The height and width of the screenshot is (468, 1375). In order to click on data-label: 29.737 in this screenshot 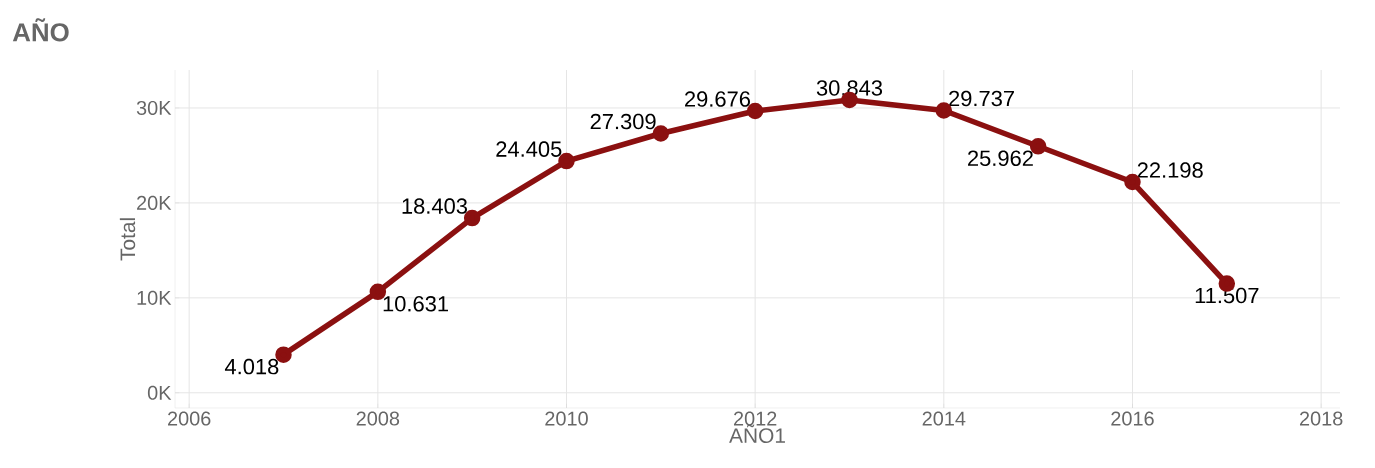, I will do `click(981, 98)`.